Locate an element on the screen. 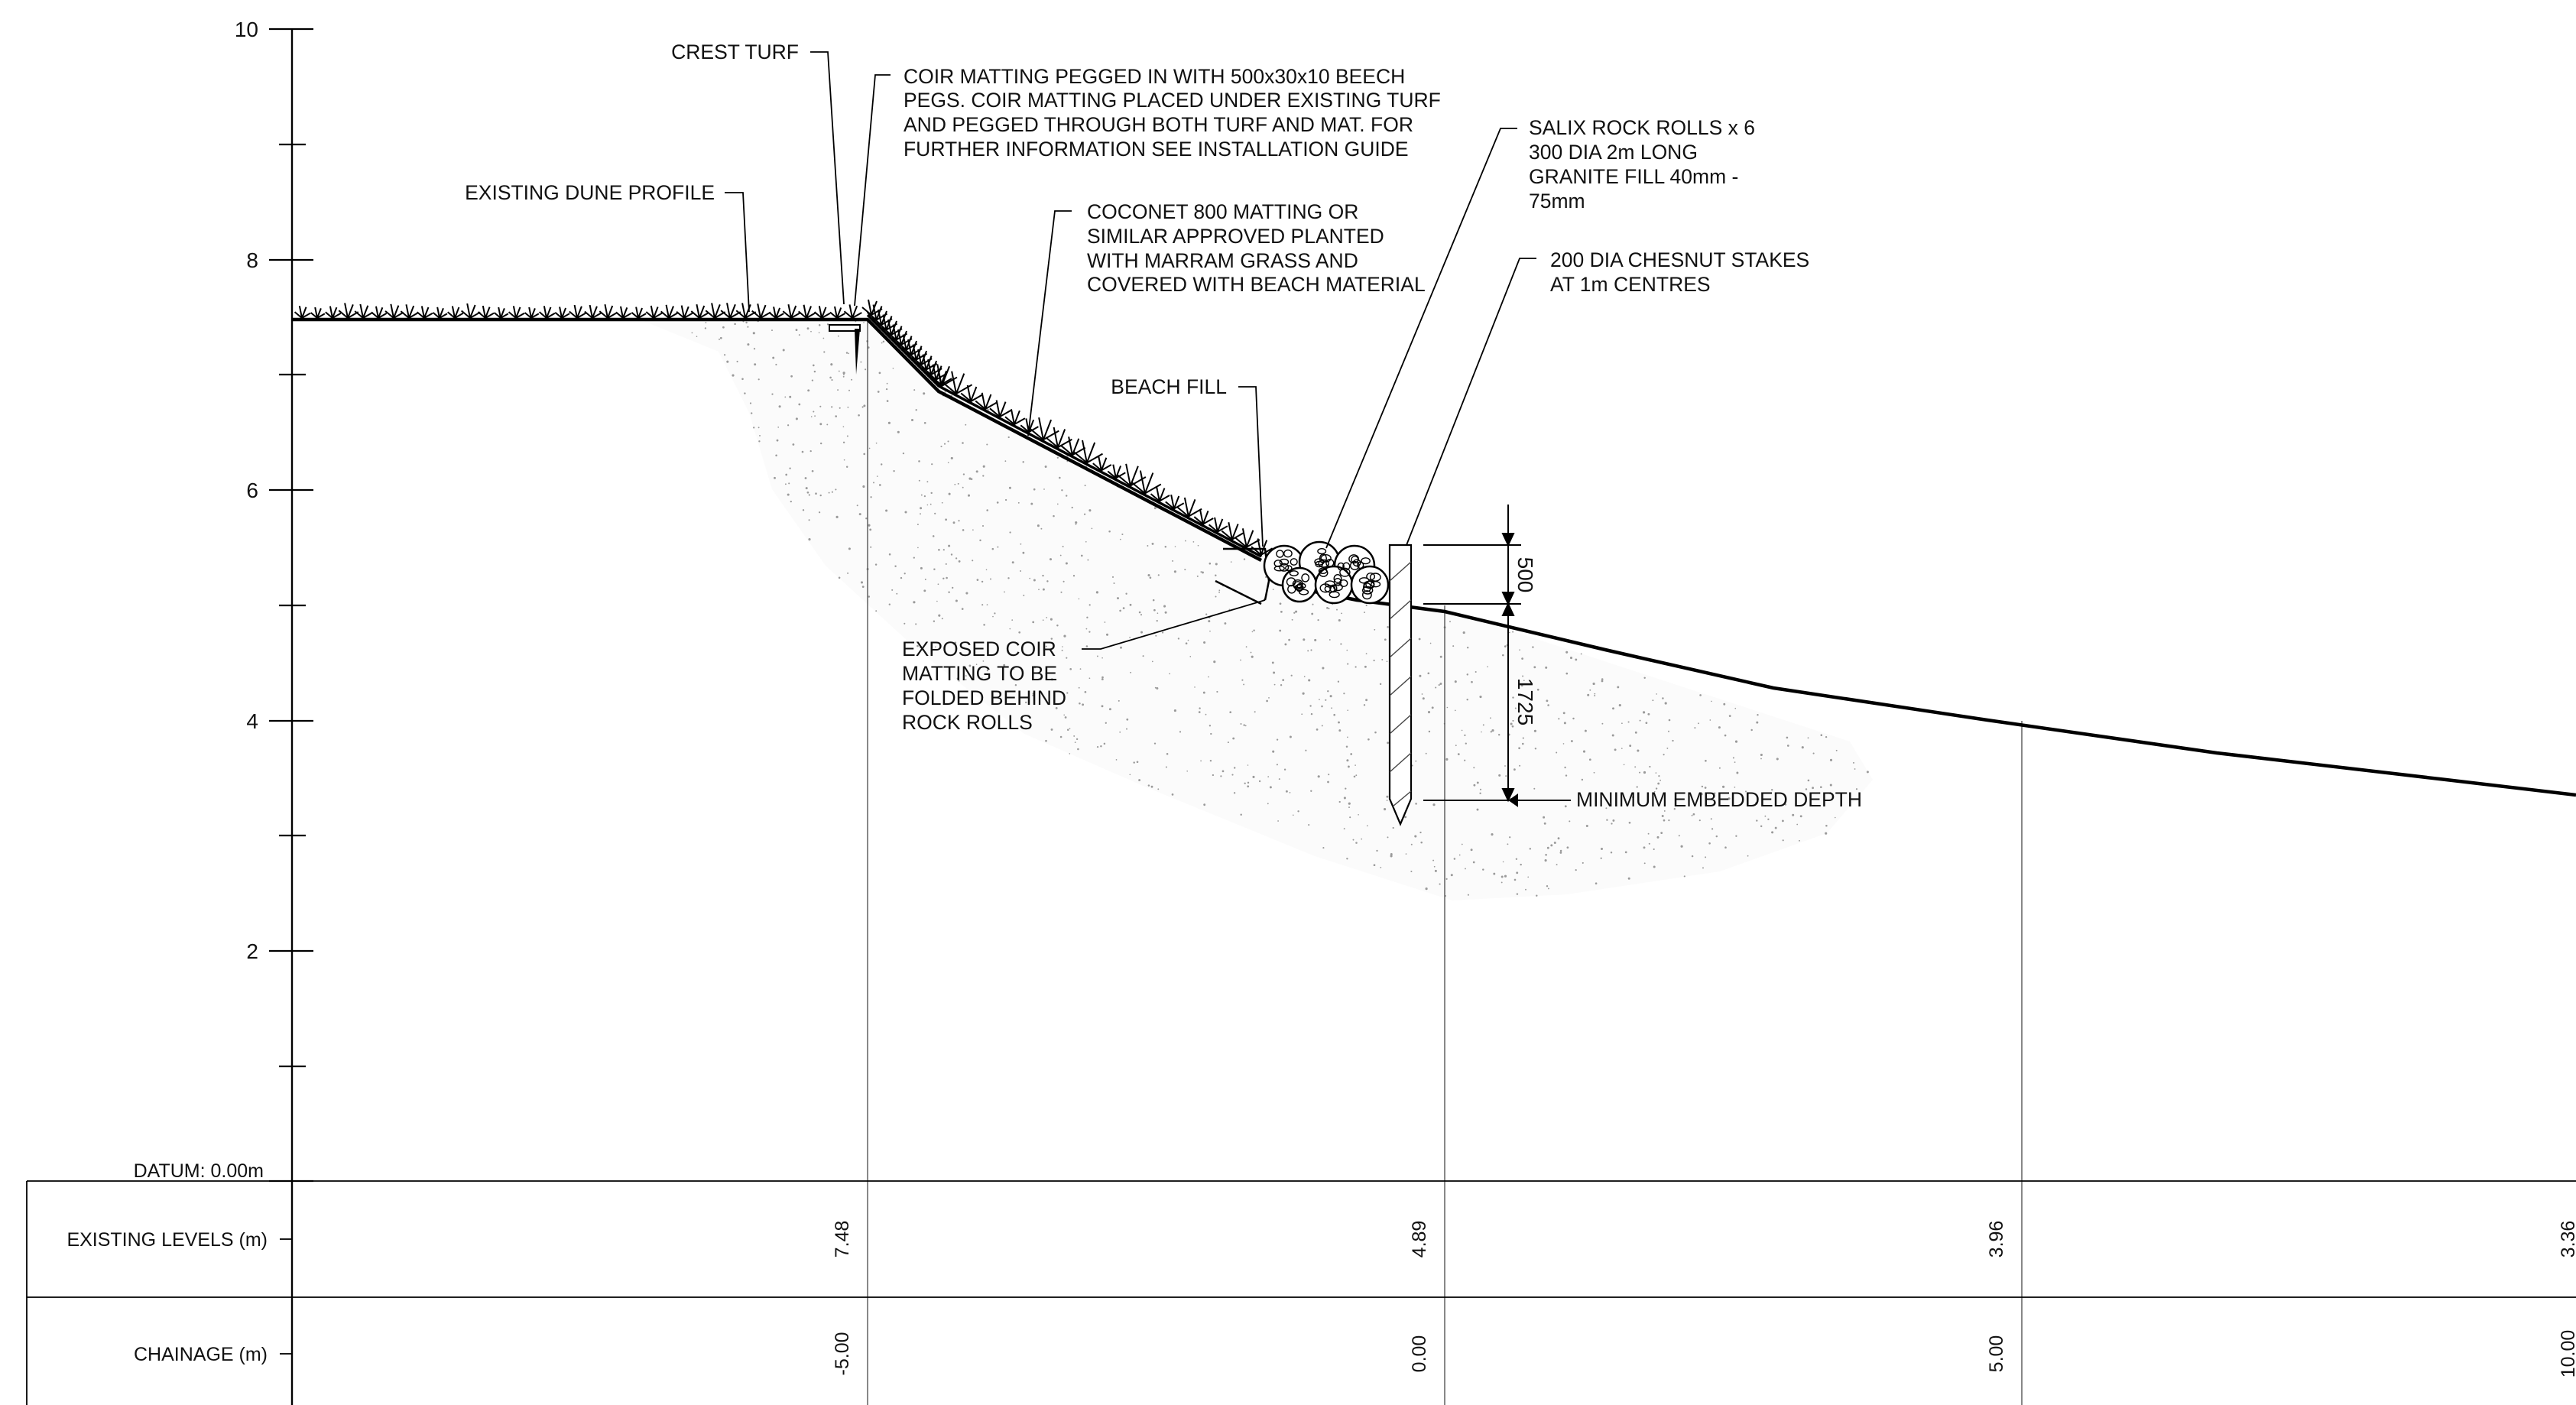 The image size is (2576, 1405). chesnut-stake is located at coordinates (1400, 685).